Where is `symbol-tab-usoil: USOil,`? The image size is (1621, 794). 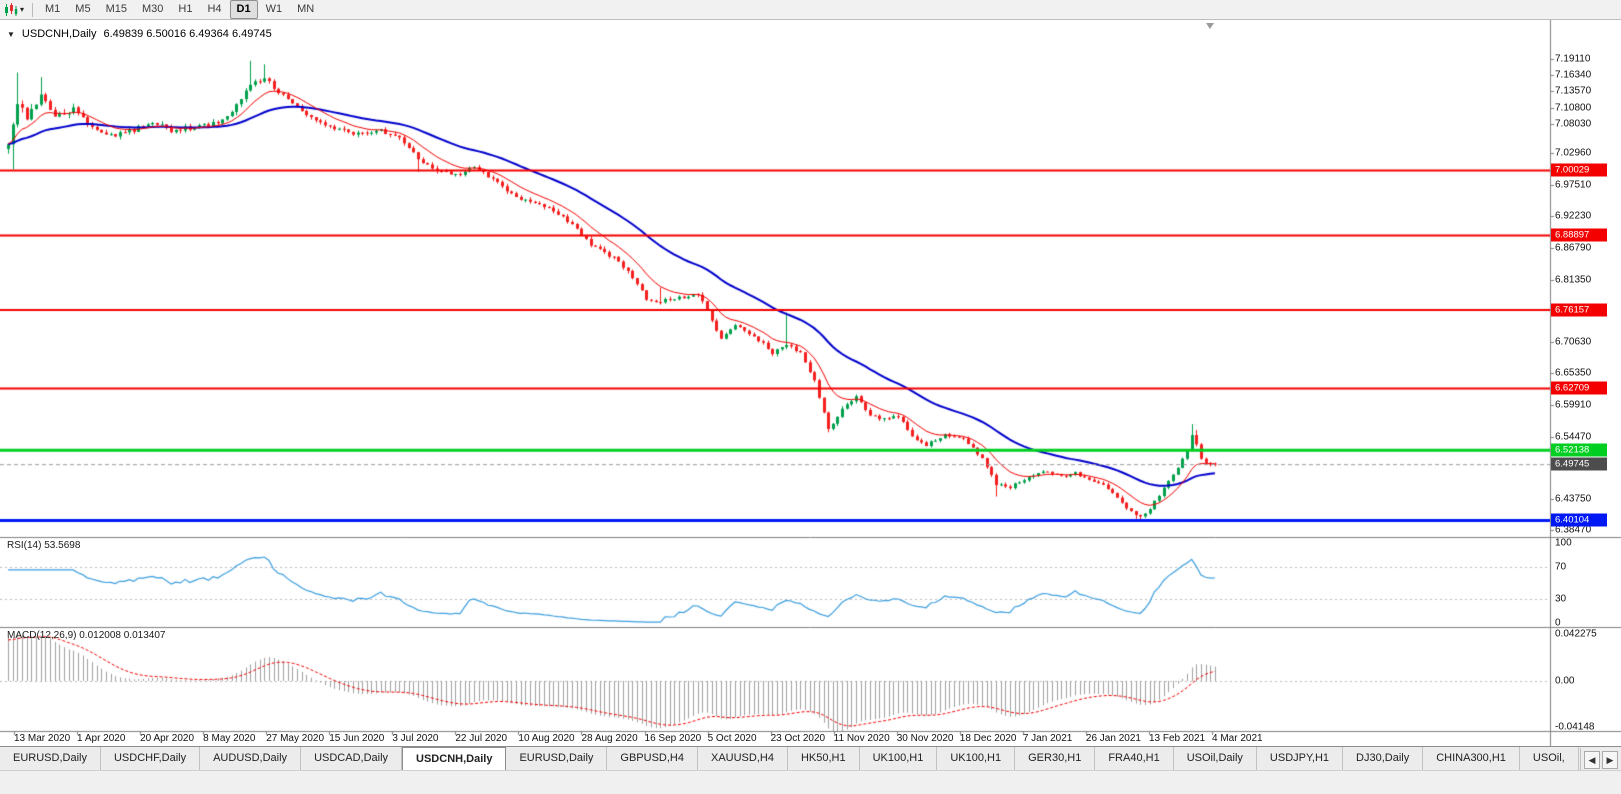
symbol-tab-usoil: USOil, is located at coordinates (1549, 758).